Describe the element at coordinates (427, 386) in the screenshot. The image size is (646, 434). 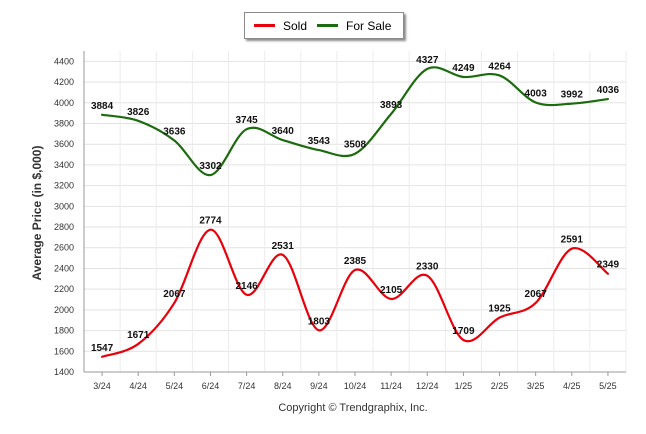
I see `x-tick-label: 12/24` at that location.